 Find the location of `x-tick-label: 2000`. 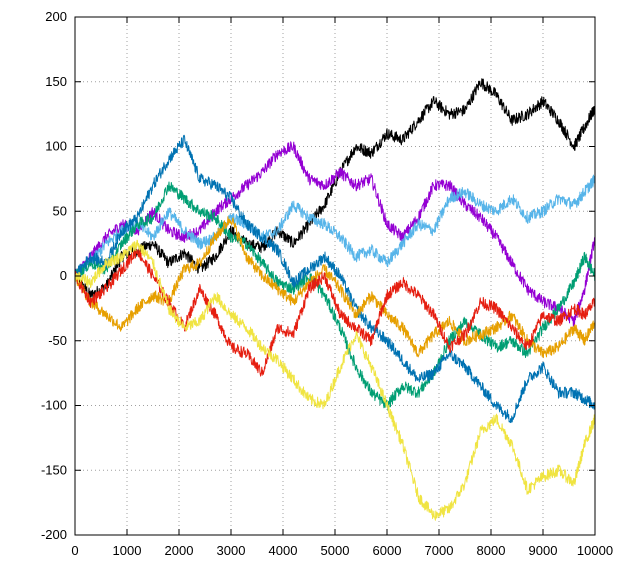

x-tick-label: 2000 is located at coordinates (179, 550).